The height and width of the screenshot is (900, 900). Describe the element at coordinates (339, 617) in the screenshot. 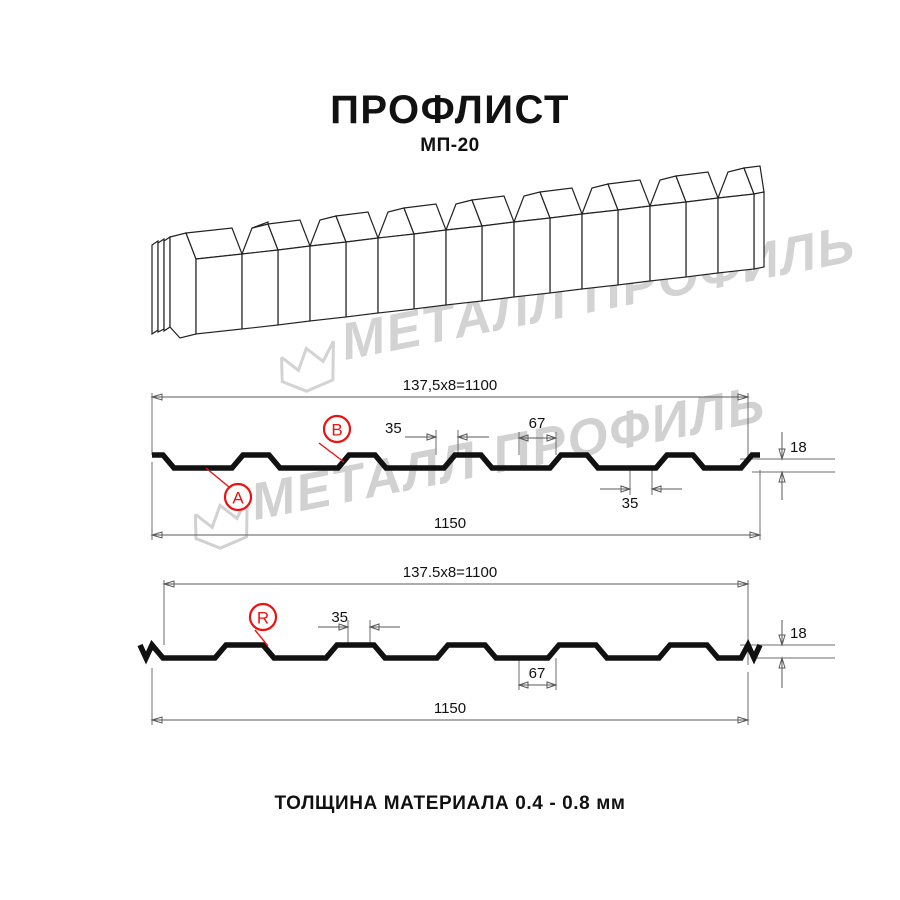

I see `rib-base-dimension-label-2: 35` at that location.